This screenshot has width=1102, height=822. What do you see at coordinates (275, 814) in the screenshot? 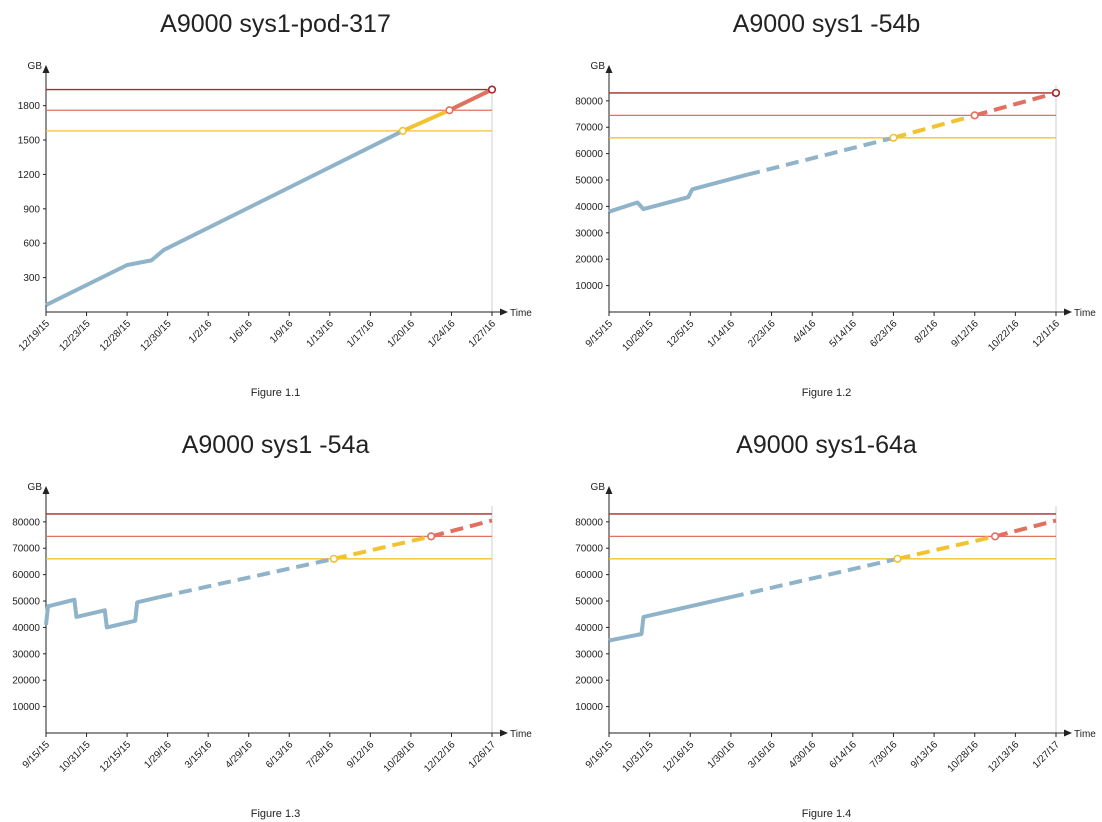
I see `figure-caption: Figure 1.3` at bounding box center [275, 814].